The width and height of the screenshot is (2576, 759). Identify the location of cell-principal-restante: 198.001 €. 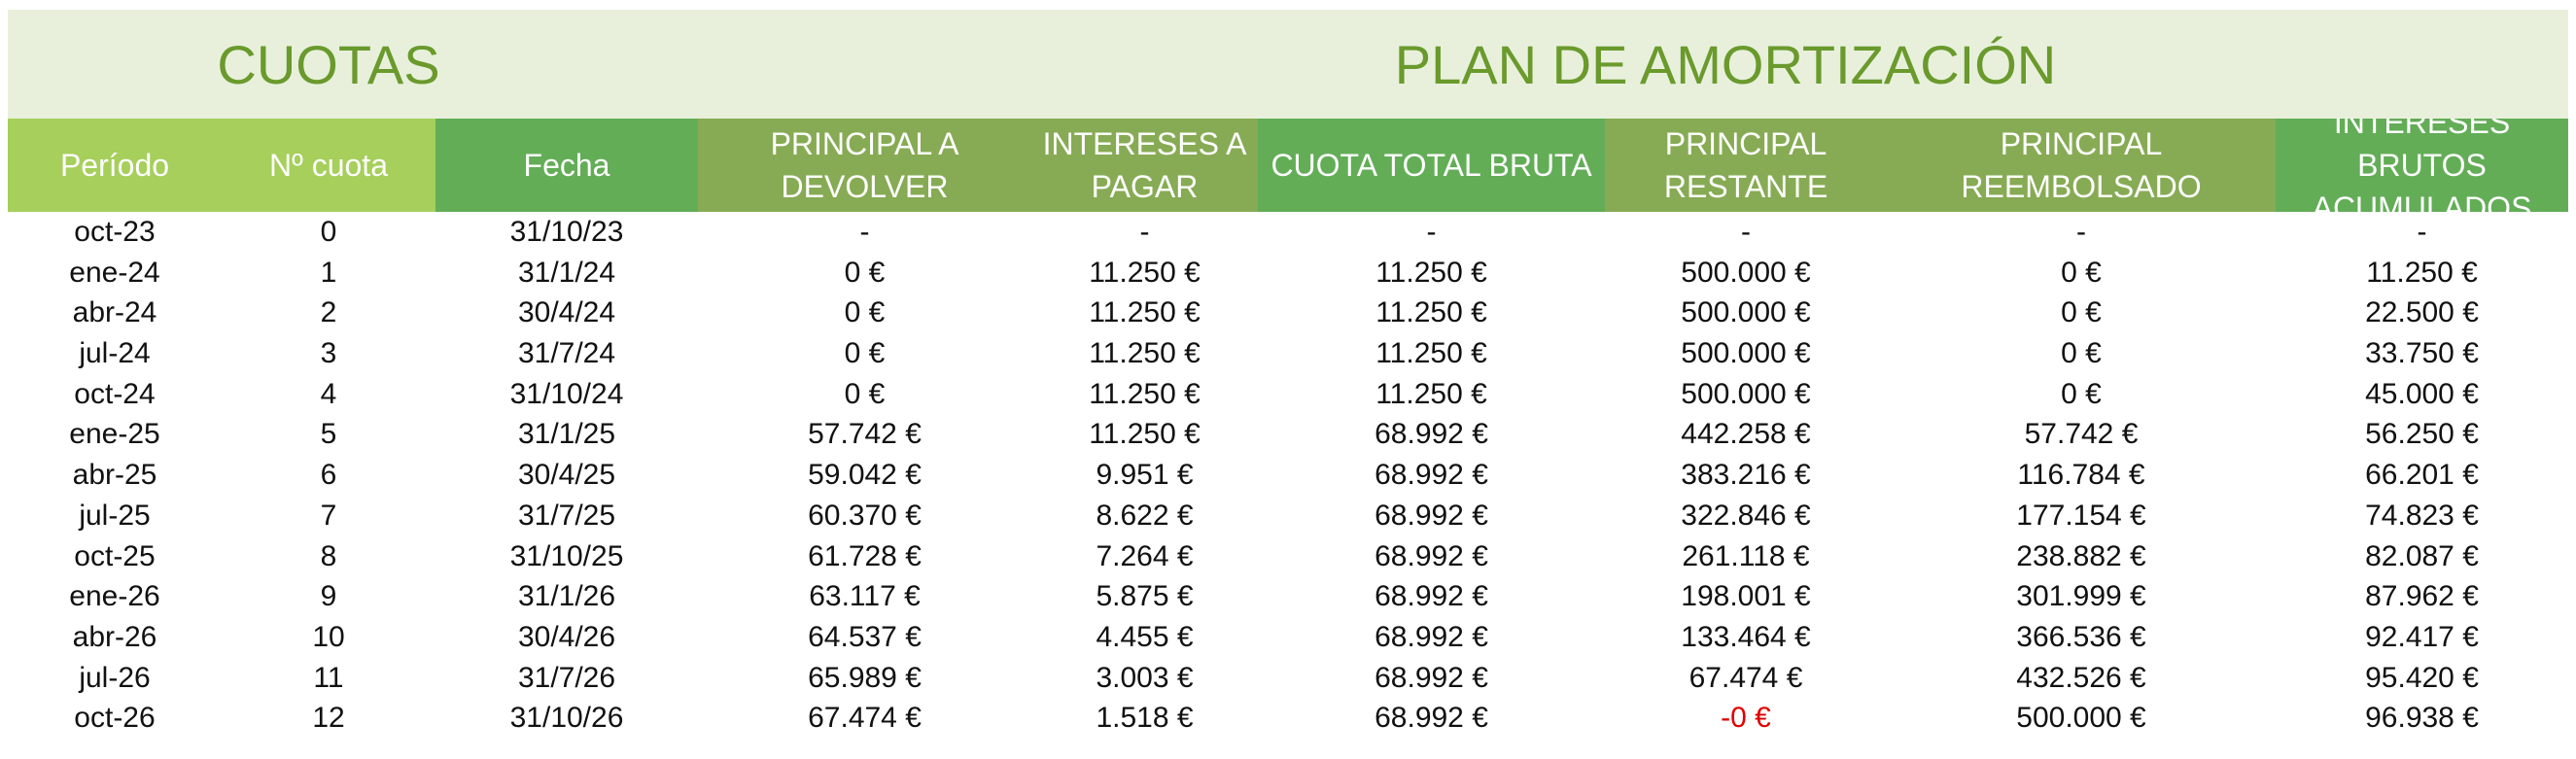
(1746, 596).